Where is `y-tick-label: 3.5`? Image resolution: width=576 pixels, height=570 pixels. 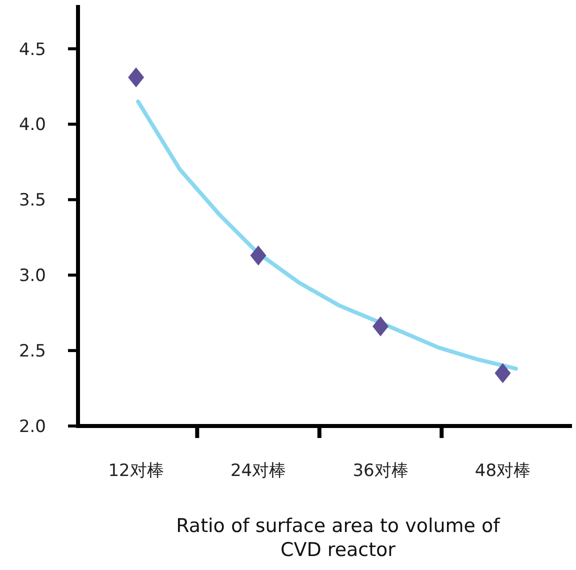
y-tick-label: 3.5 is located at coordinates (32, 200).